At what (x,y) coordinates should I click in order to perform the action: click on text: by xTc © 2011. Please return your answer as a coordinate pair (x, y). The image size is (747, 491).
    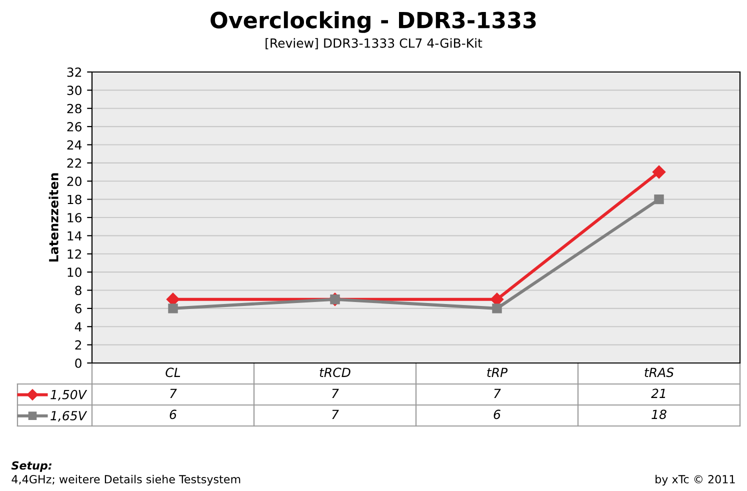
    Looking at the image, I should click on (695, 480).